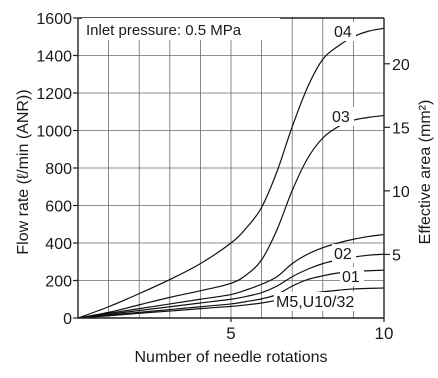  What do you see at coordinates (58, 244) in the screenshot?
I see `y-tick-label: 400` at bounding box center [58, 244].